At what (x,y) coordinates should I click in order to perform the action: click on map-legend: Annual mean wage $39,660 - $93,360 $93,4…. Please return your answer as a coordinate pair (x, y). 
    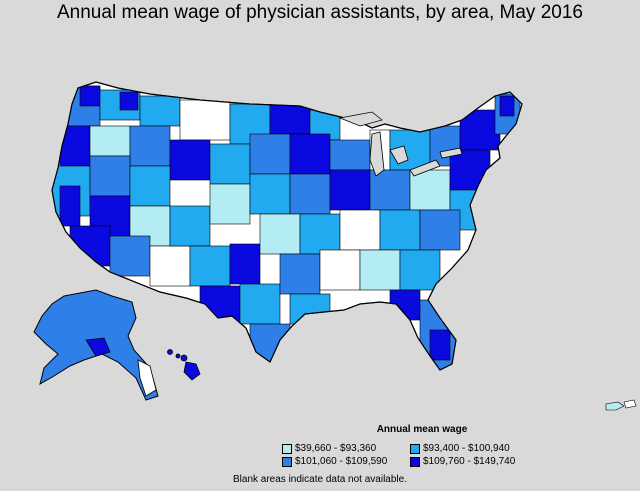
    Looking at the image, I should click on (407, 445).